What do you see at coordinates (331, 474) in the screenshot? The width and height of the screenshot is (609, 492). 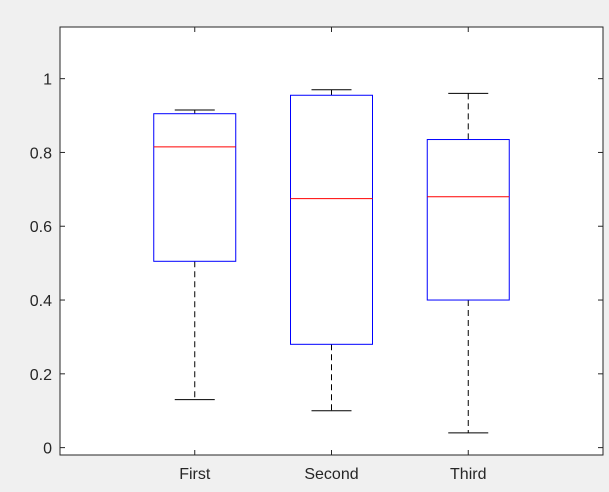 I see `x-tick-label: Second` at bounding box center [331, 474].